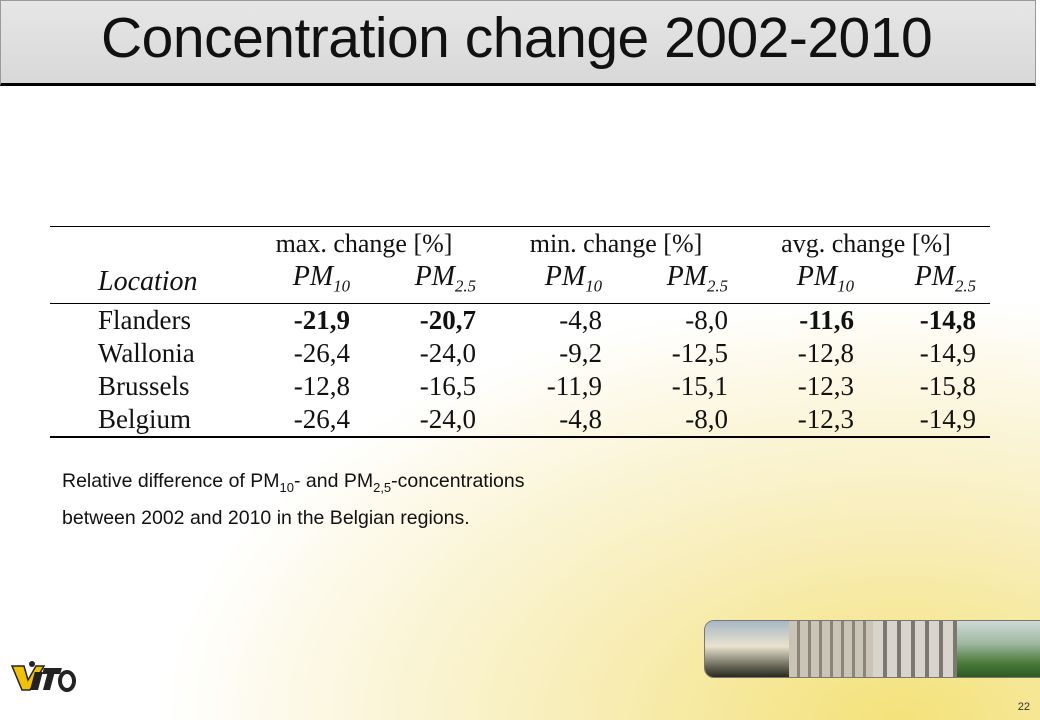  What do you see at coordinates (998, 649) in the screenshot?
I see `photo-forest` at bounding box center [998, 649].